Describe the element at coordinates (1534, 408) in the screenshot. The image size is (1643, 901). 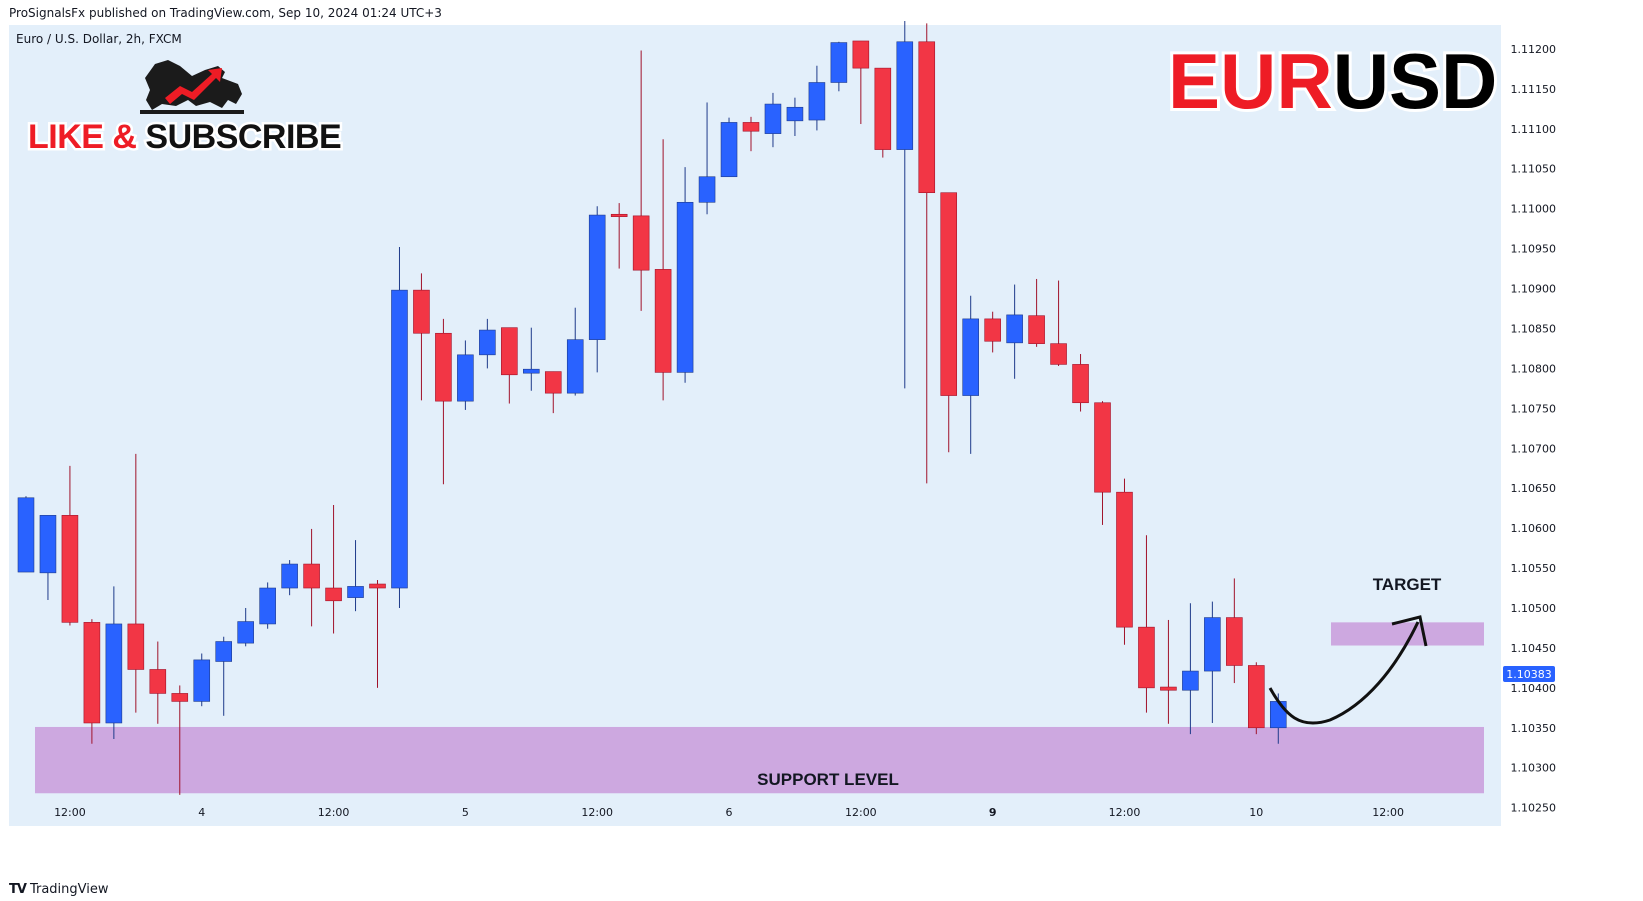
I see `price-tick-label: 1.10750` at that location.